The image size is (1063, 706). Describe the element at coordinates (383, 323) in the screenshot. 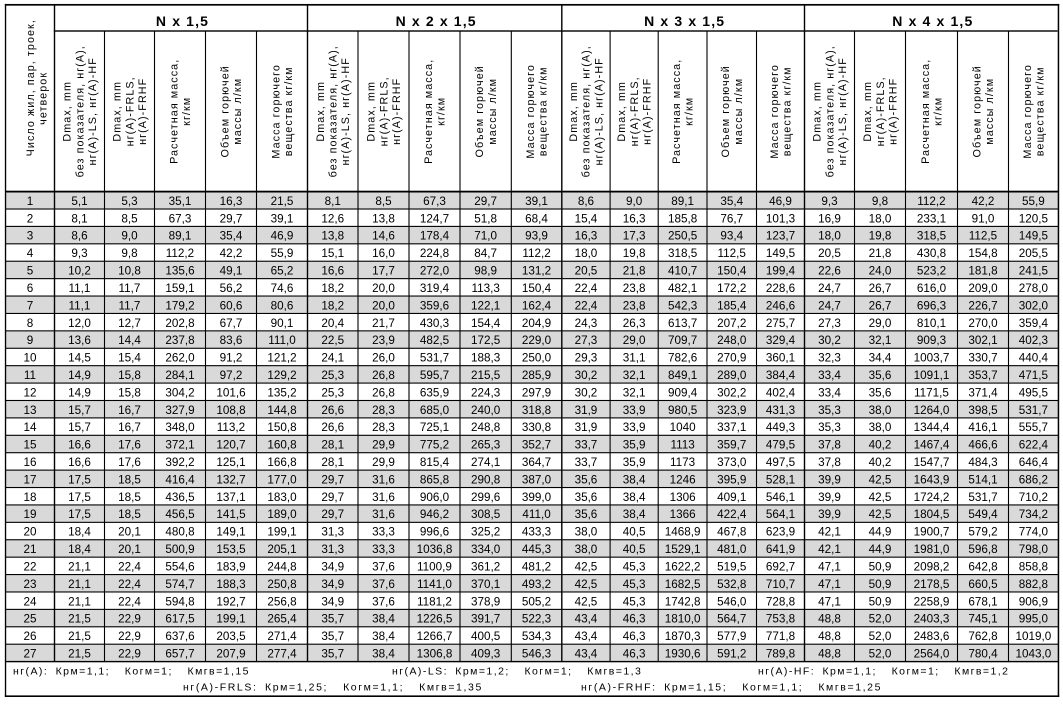

I see `svg-text: 21,7` at that location.